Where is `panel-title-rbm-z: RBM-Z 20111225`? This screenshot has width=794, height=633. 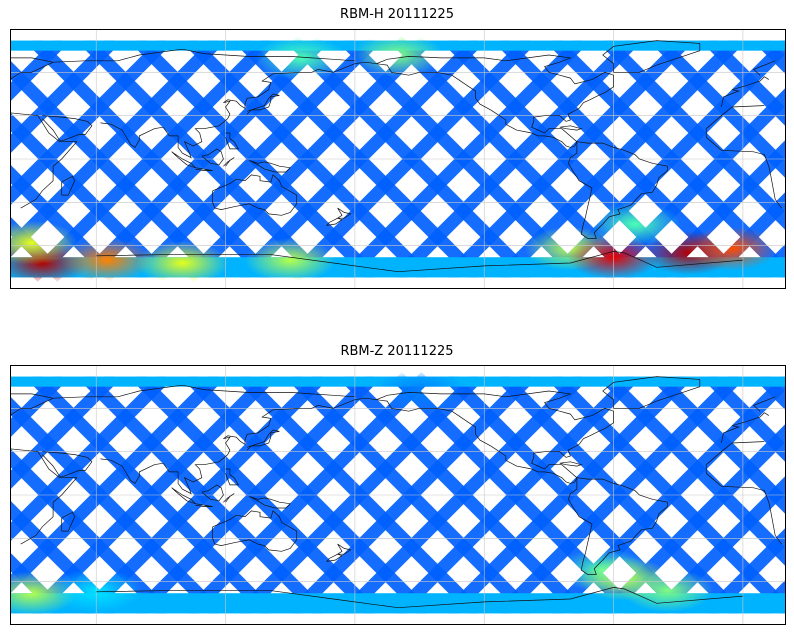 panel-title-rbm-z: RBM-Z 20111225 is located at coordinates (397, 351).